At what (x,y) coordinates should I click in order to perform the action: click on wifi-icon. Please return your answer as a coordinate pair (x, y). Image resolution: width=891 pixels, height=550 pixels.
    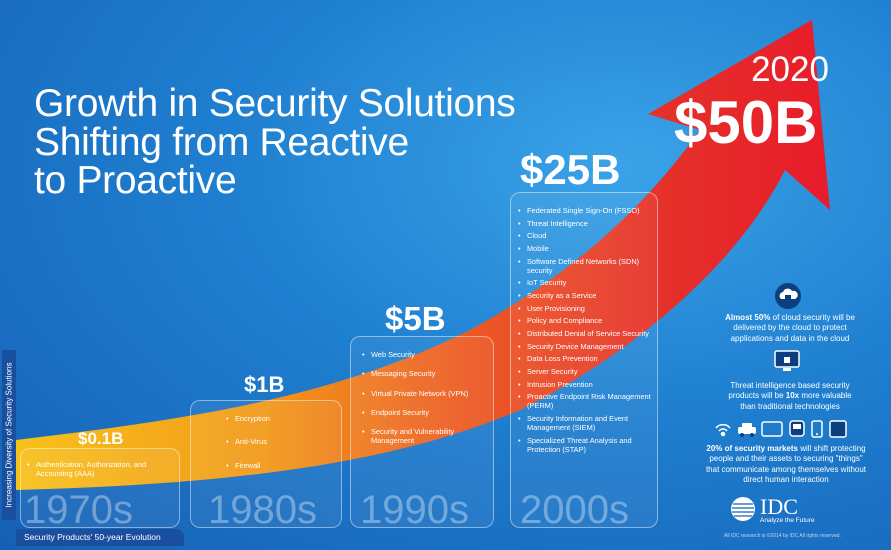
    Looking at the image, I should click on (723, 430).